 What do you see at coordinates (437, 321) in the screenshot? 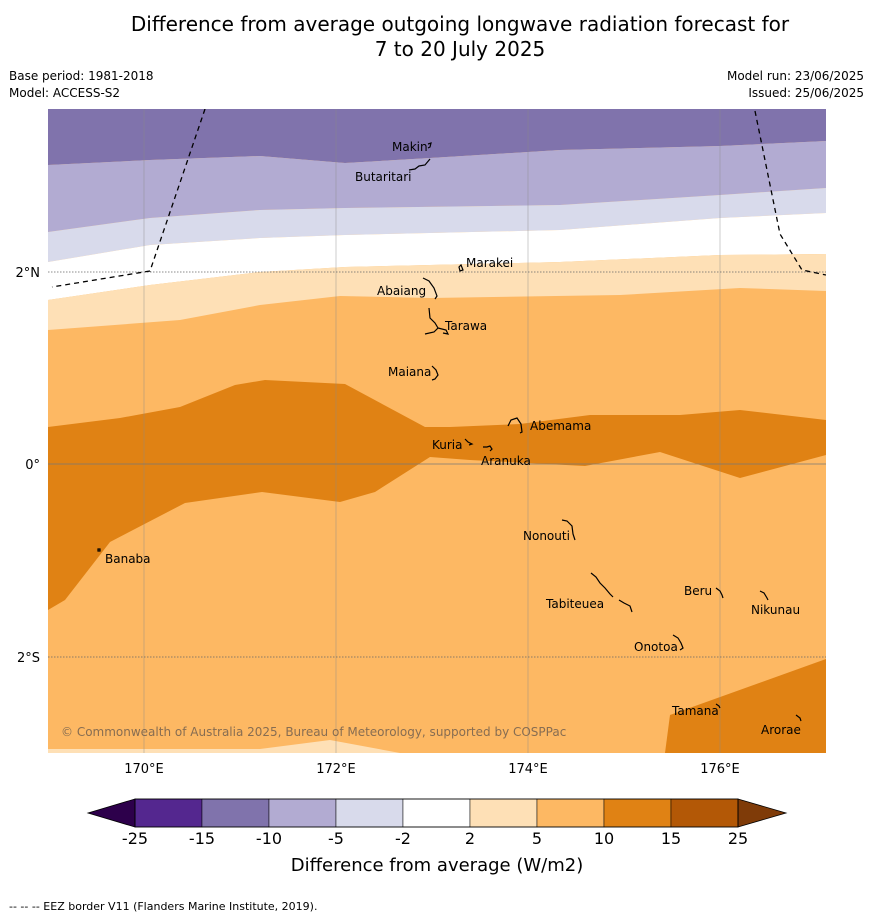
I see `island-tarawa` at bounding box center [437, 321].